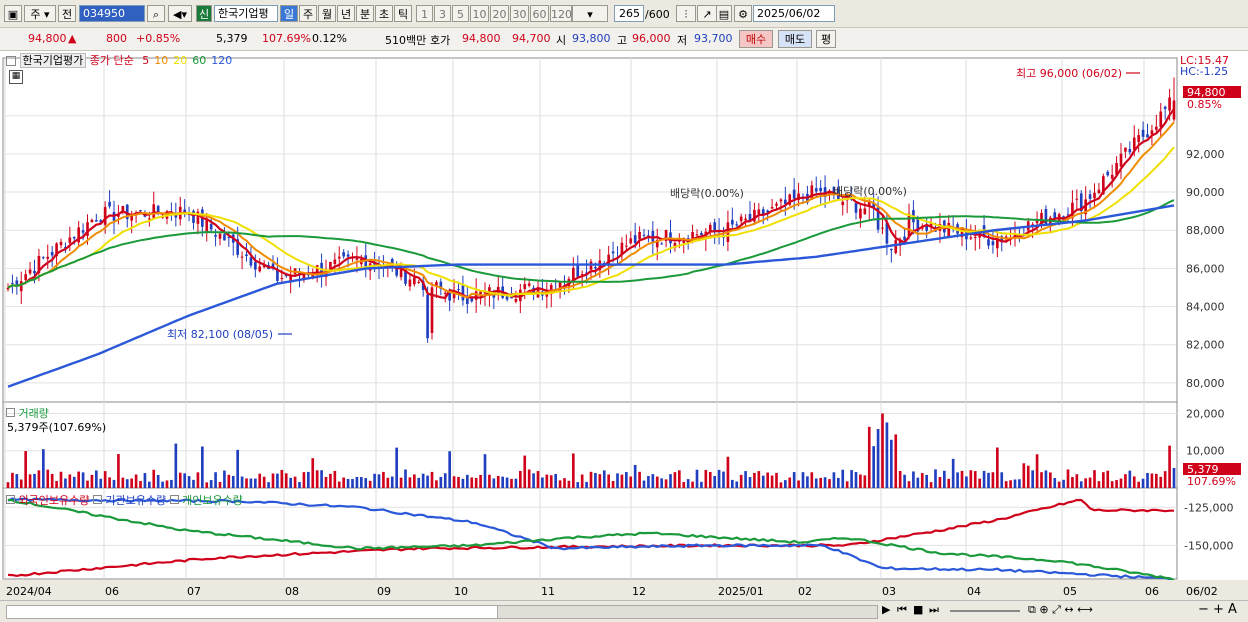 This screenshot has width=1248, height=622. What do you see at coordinates (707, 13) in the screenshot?
I see `line-tool-icon: ↗` at bounding box center [707, 13].